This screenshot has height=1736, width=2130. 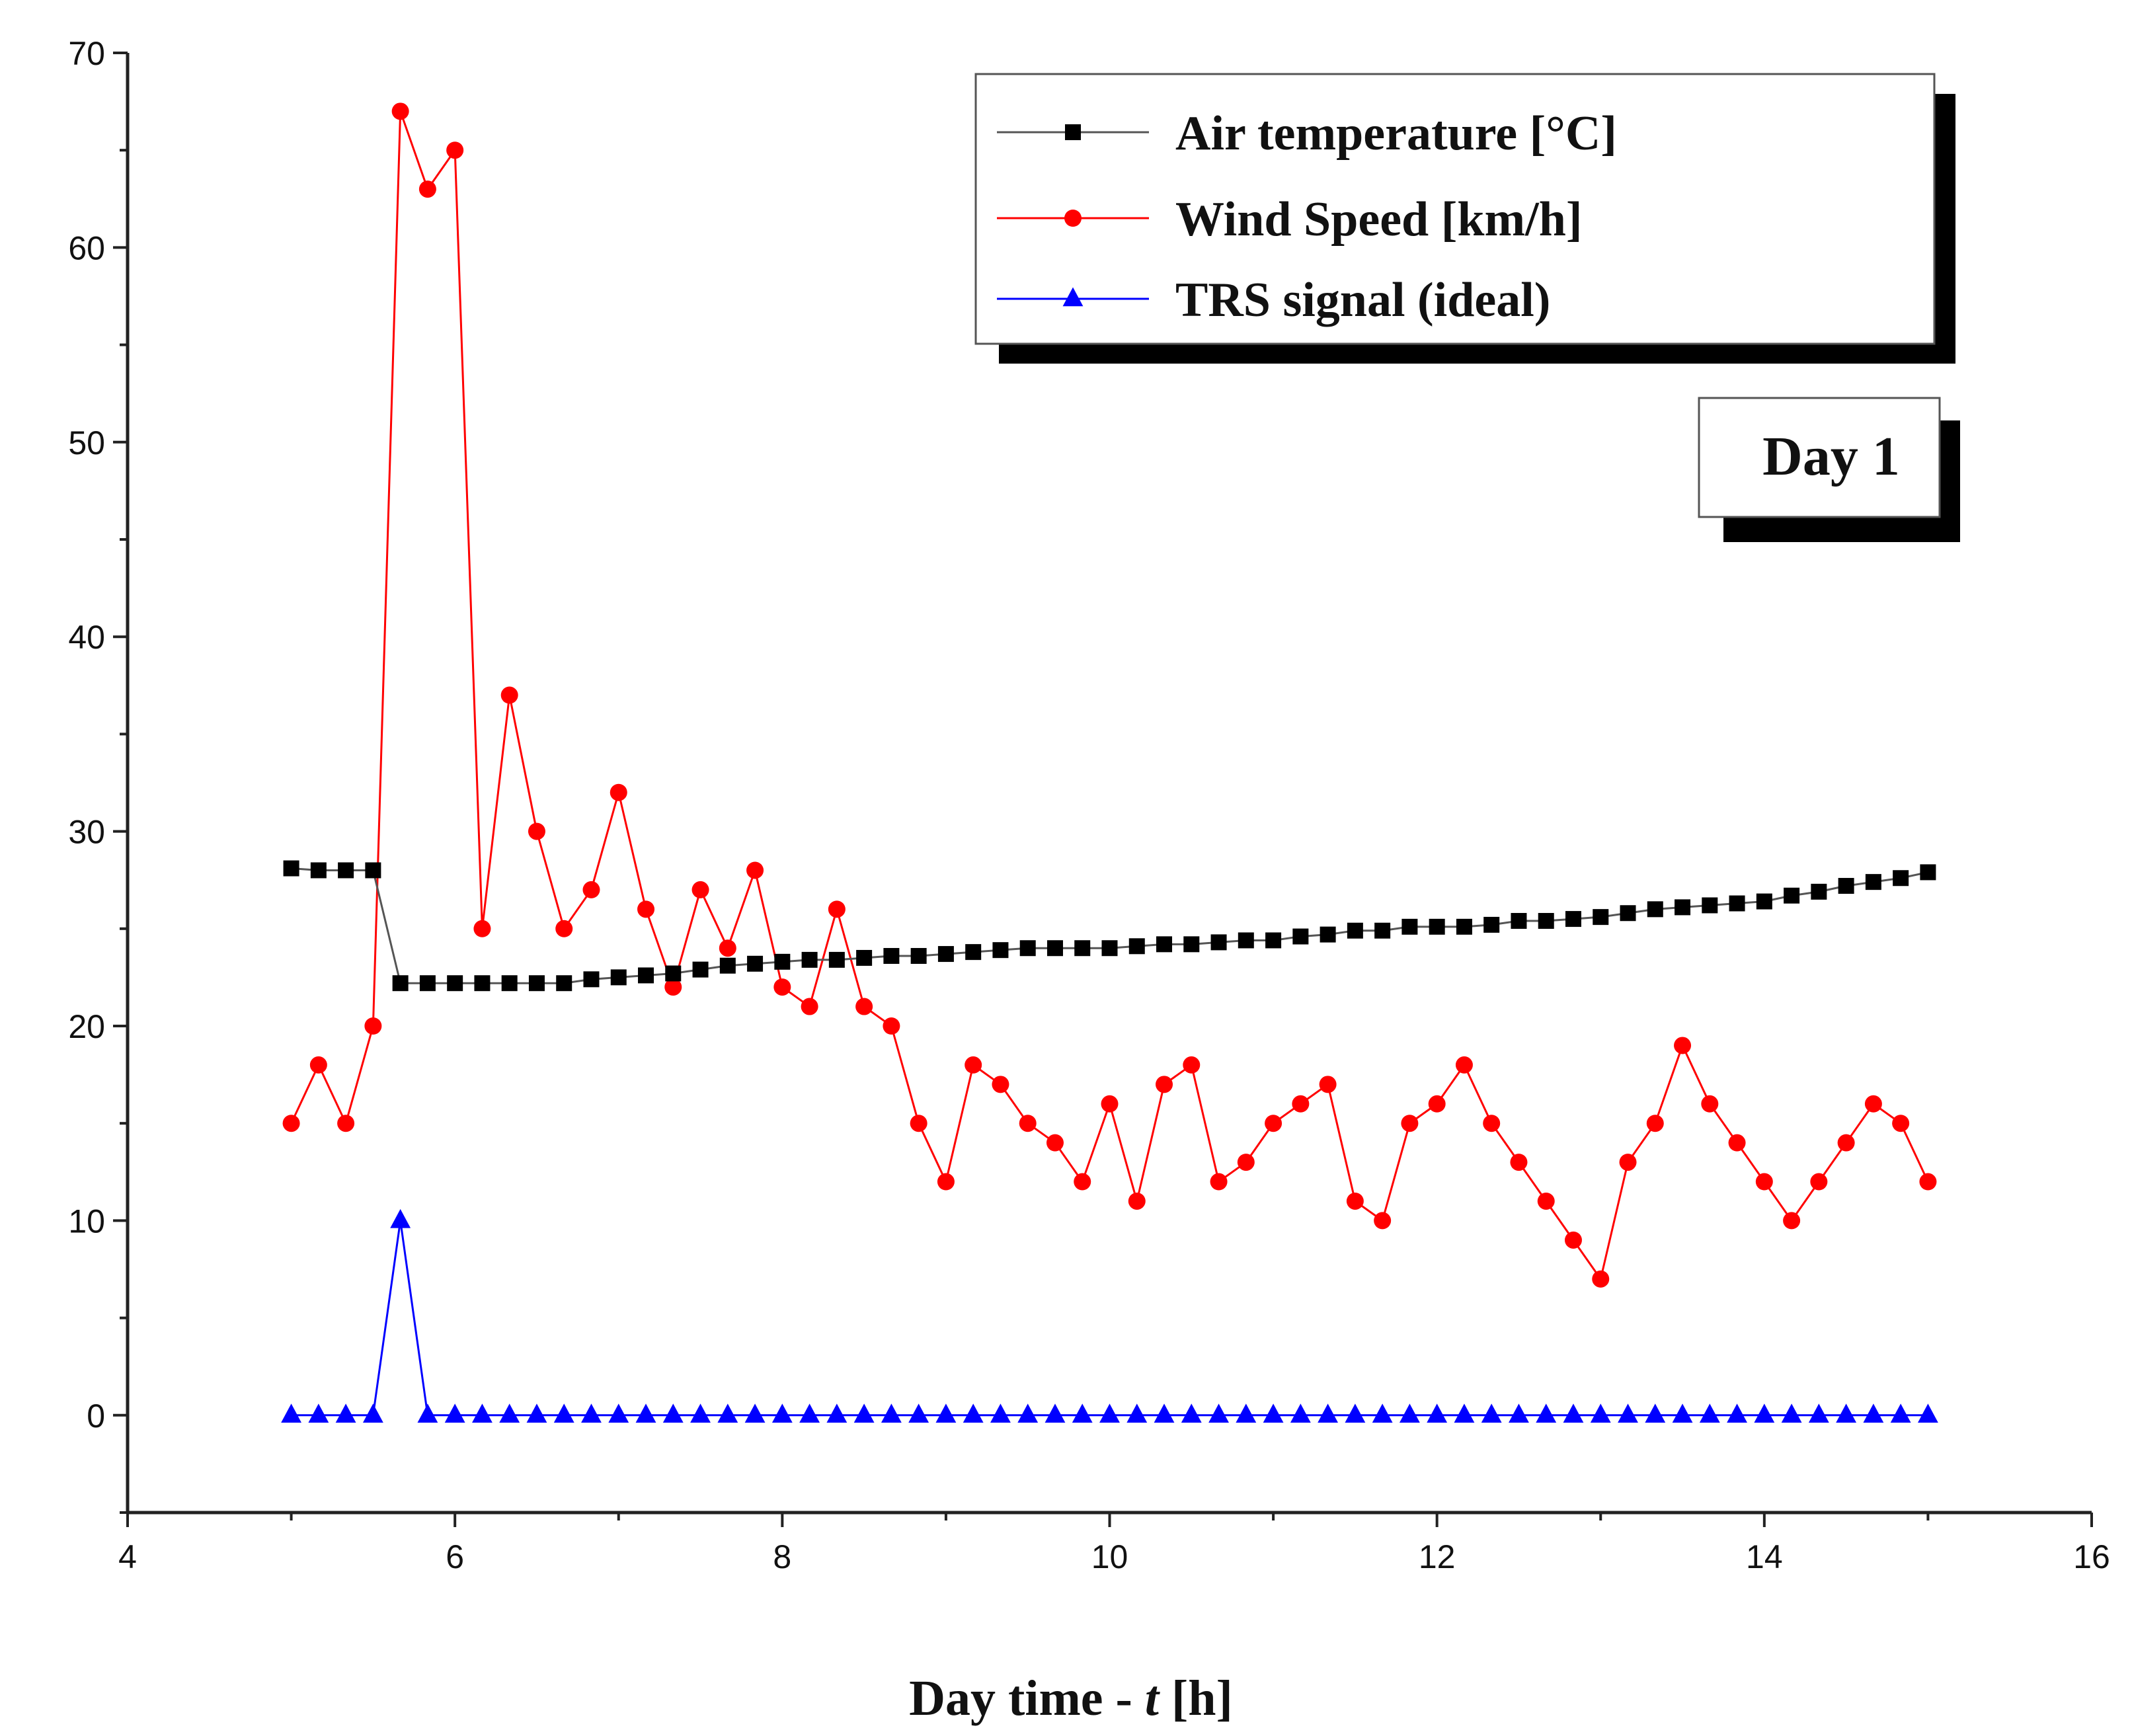 What do you see at coordinates (87, 443) in the screenshot?
I see `y-tick-label: 50` at bounding box center [87, 443].